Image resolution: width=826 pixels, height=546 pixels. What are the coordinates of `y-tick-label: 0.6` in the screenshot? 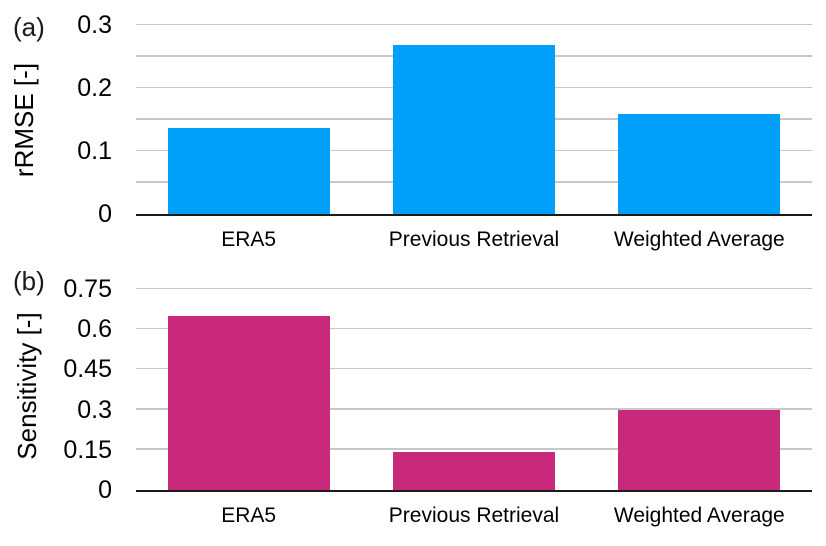 It's located at (94, 329).